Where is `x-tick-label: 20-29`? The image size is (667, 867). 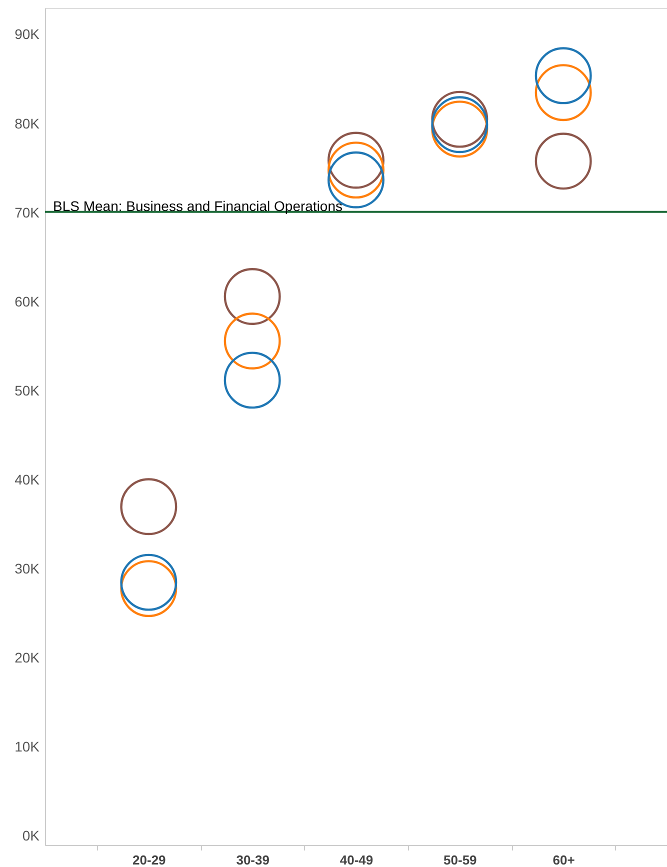 x-tick-label: 20-29 is located at coordinates (149, 859).